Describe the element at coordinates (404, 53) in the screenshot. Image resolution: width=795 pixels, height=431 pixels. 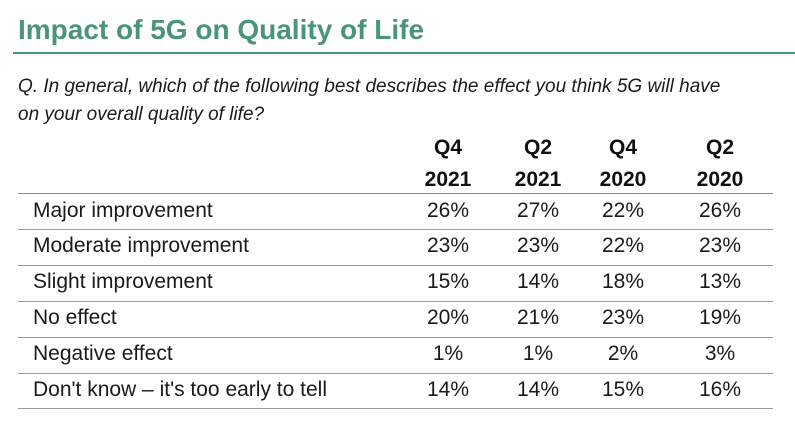
I see `title-underline` at that location.